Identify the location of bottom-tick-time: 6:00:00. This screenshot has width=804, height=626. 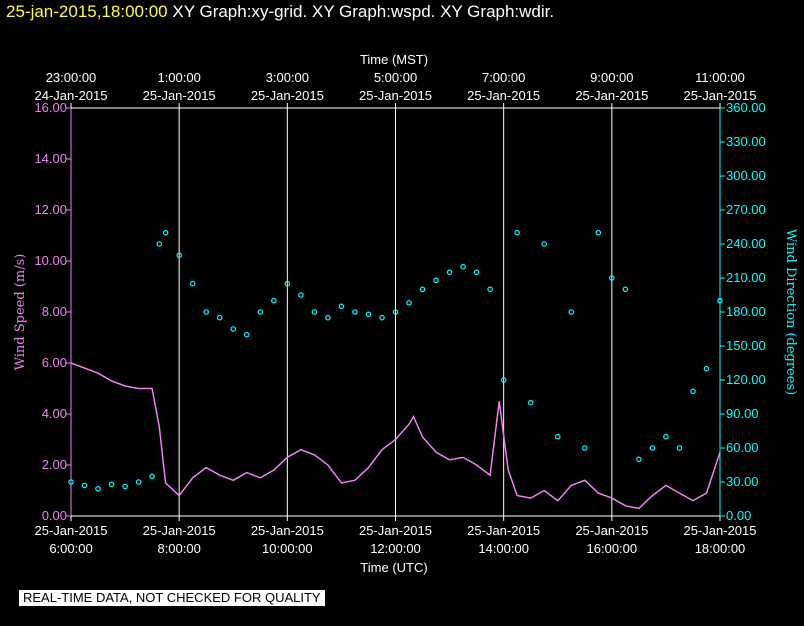
(70, 548).